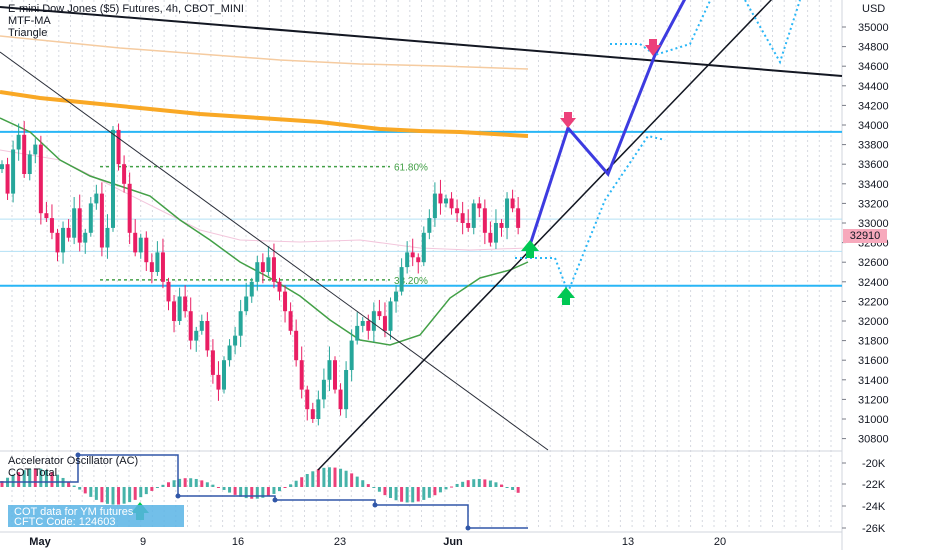 Image resolution: width=932 pixels, height=550 pixels. What do you see at coordinates (453, 542) in the screenshot?
I see `time-tick-label: Jun` at bounding box center [453, 542].